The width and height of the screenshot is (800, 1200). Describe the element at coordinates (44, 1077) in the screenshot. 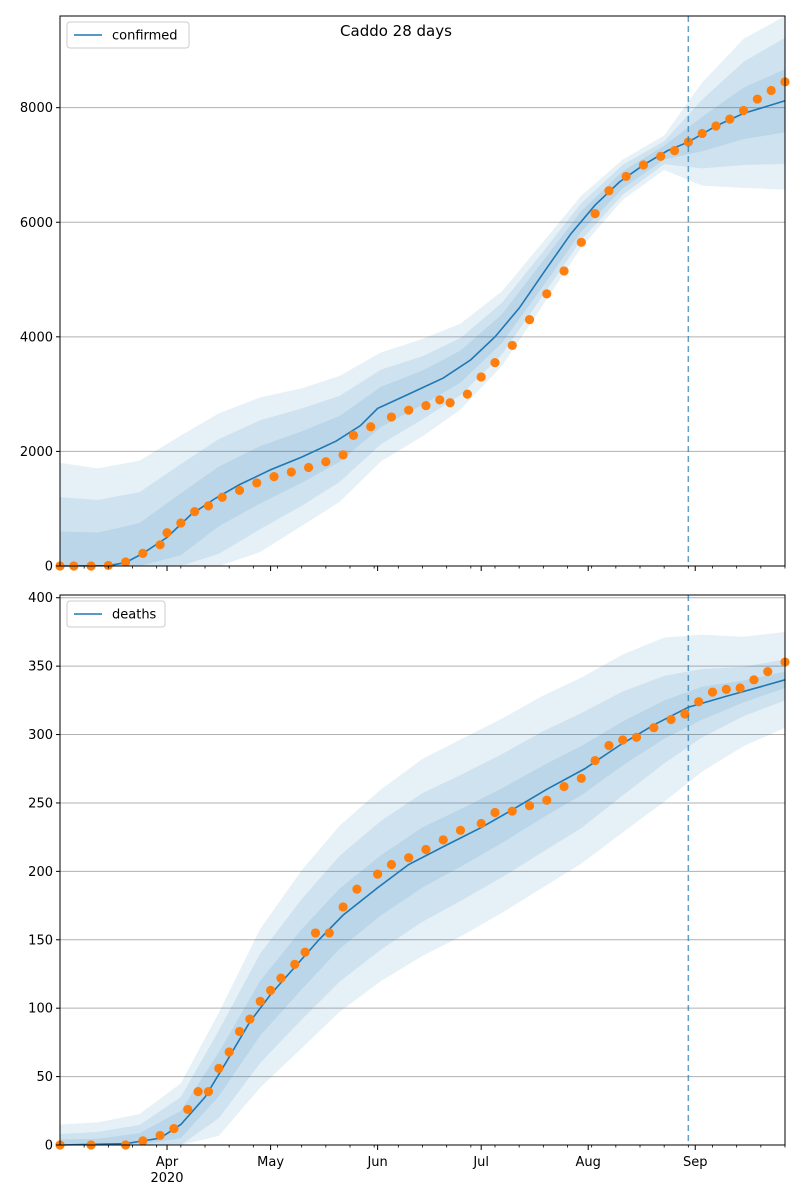

I see `y-tick-label: 50` at that location.